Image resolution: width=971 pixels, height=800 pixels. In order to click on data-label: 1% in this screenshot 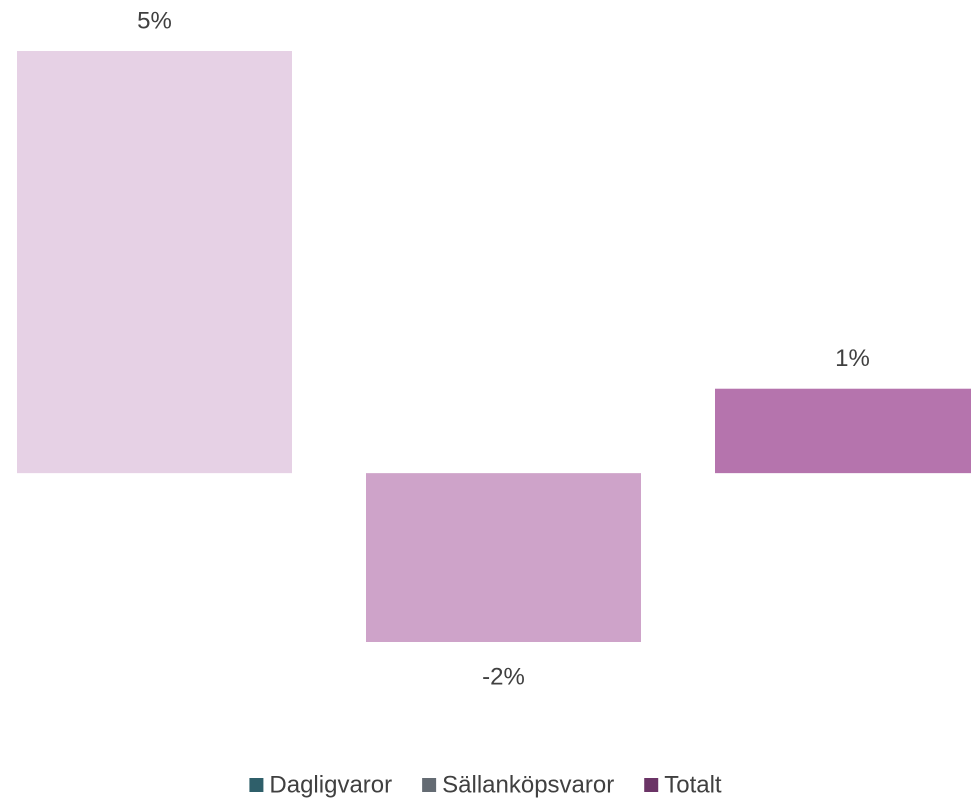, I will do `click(852, 358)`.